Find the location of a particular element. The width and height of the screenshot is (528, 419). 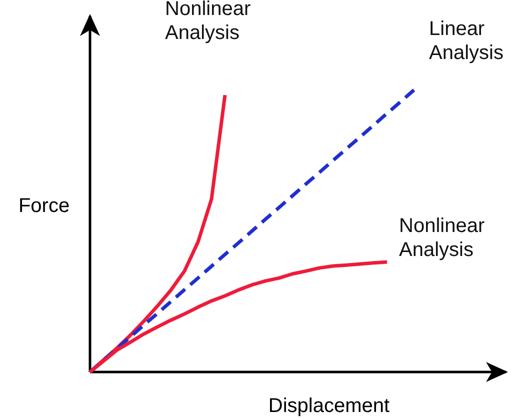

x-axis-title: Displacement is located at coordinates (329, 406).